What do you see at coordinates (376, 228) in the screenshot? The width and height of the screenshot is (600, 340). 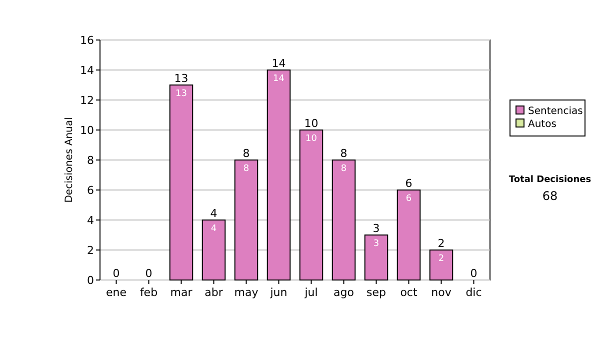 I see `total-label: 3` at bounding box center [376, 228].